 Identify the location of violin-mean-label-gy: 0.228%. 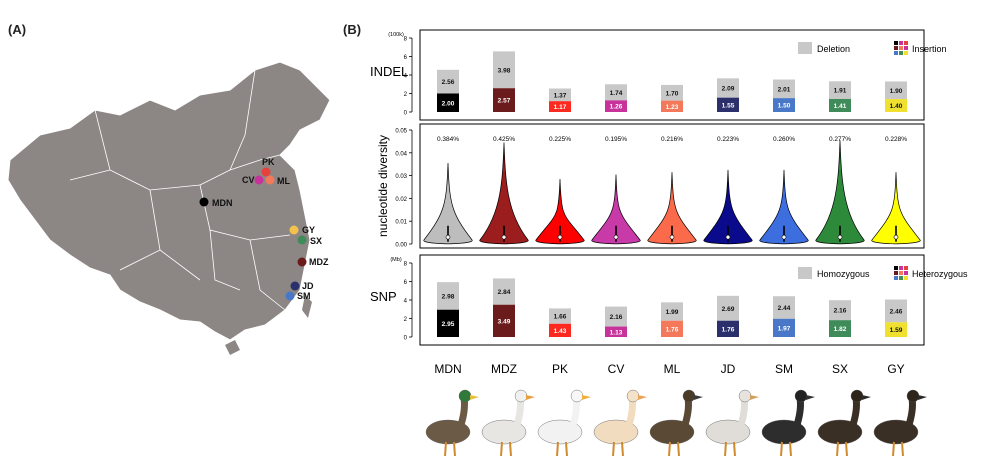
(896, 139).